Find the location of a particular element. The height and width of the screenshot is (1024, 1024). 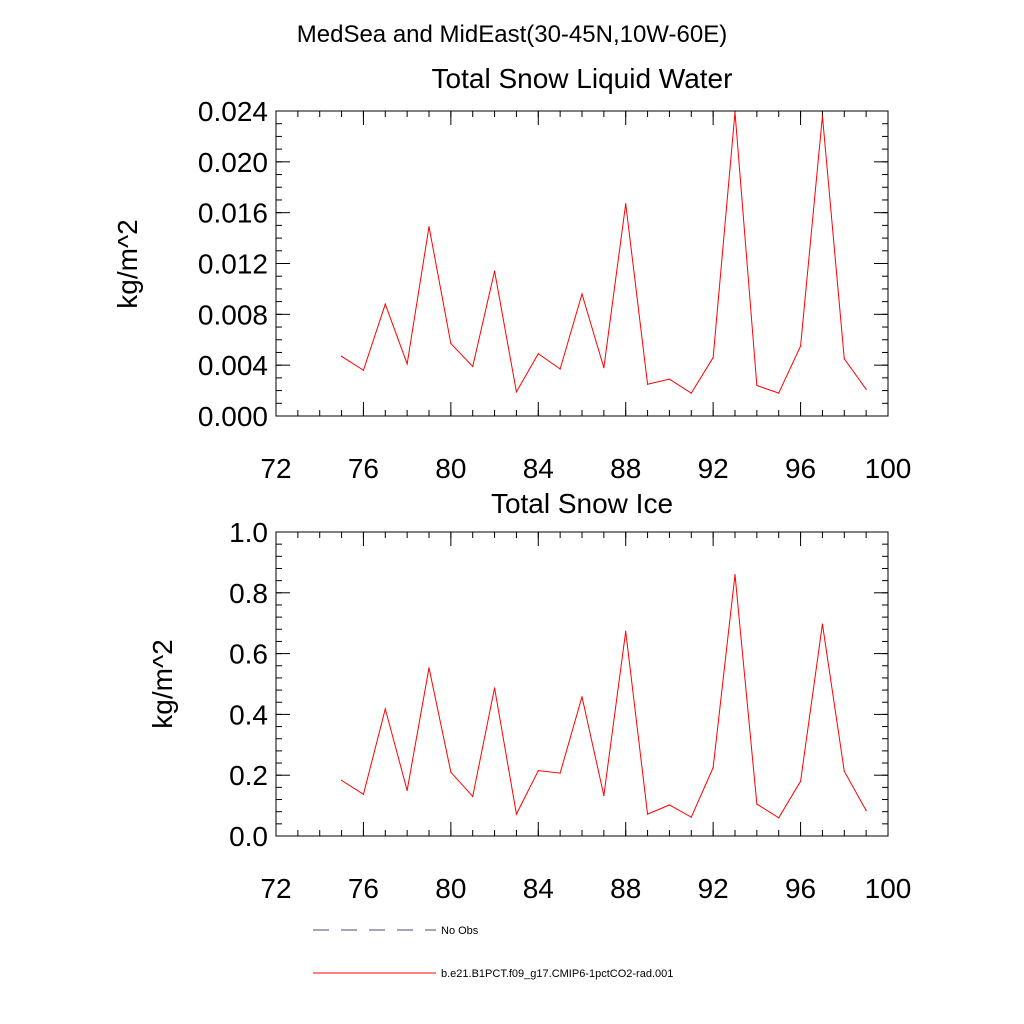

y-tick-label: 0.008 is located at coordinates (233, 314).